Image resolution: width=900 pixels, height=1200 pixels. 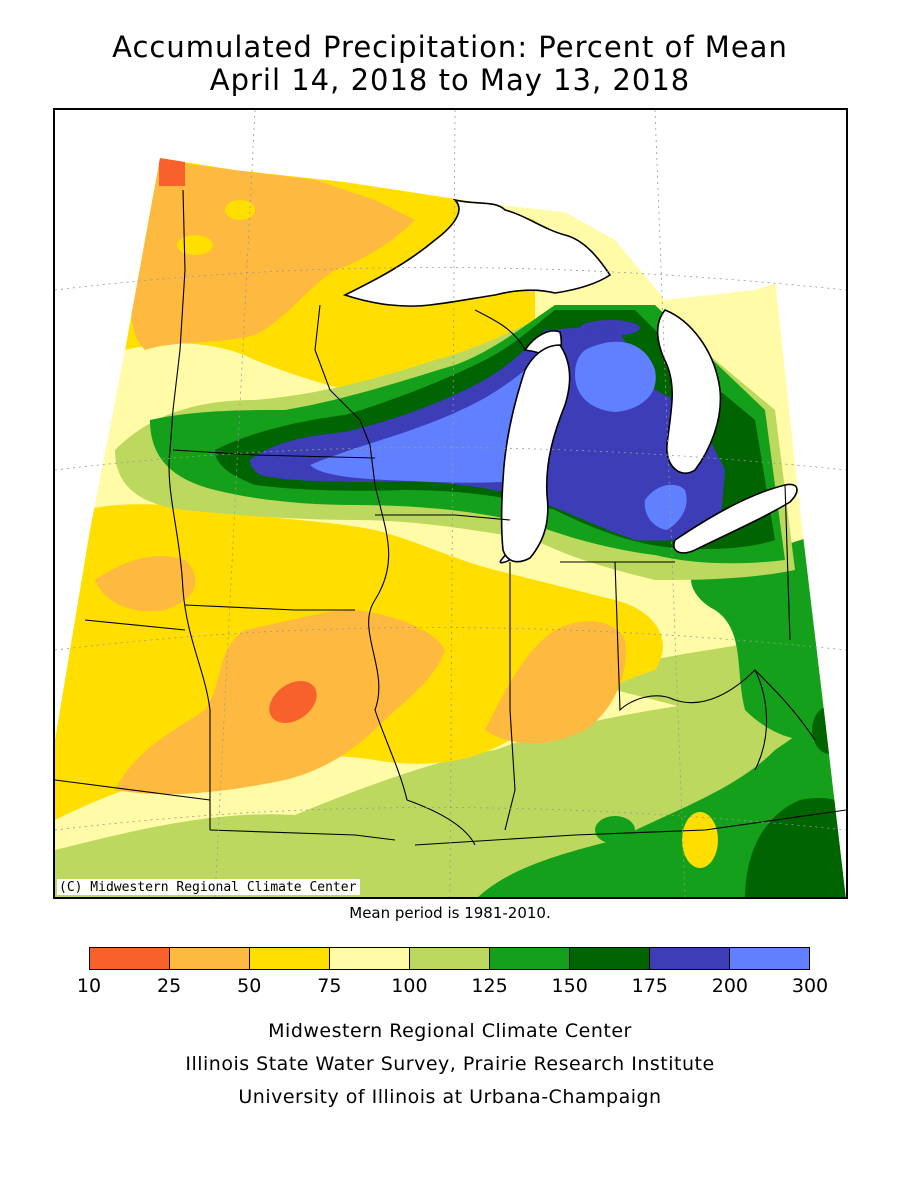 I want to click on border-ne-ia, so click(x=189, y=639).